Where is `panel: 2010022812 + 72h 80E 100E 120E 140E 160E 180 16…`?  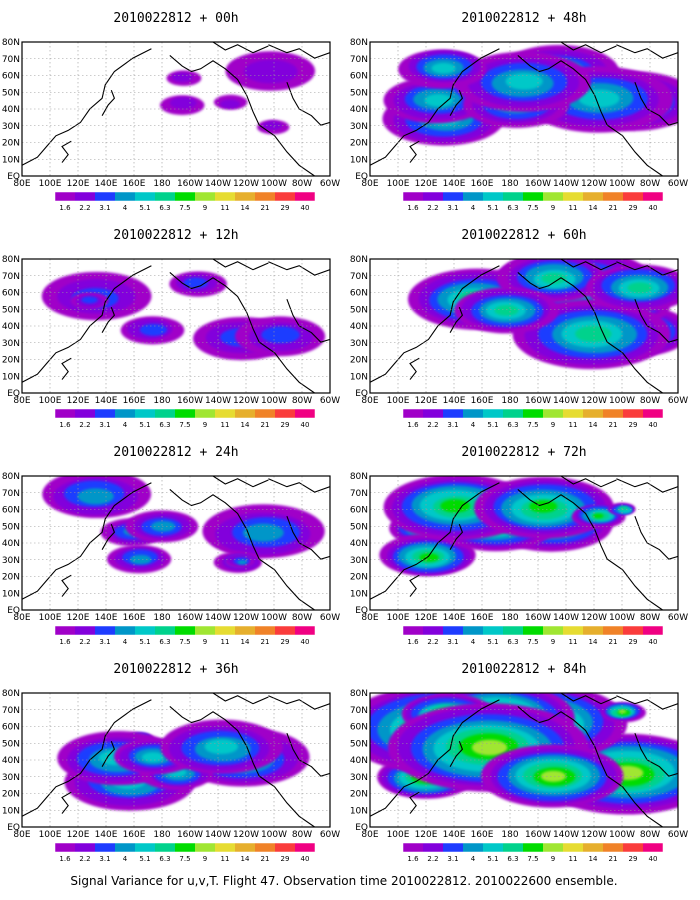
panel: 2010022812 + 72h 80E 100E 120E 140E 160E 180 16… is located at coordinates (519, 545).